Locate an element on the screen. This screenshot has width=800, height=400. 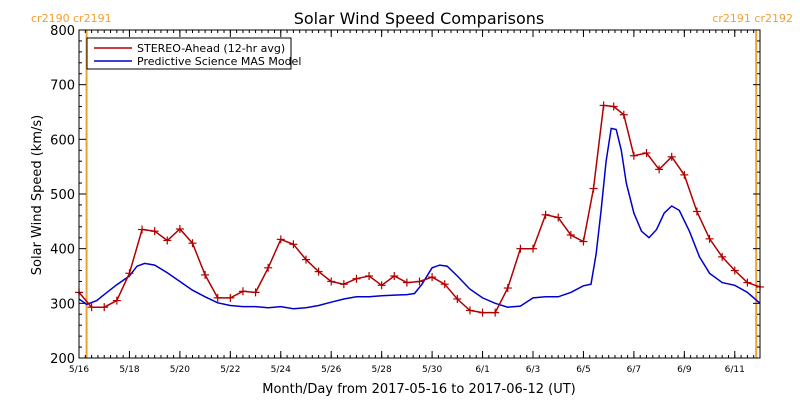
x-tick-label: 6/5 is located at coordinates (583, 370).